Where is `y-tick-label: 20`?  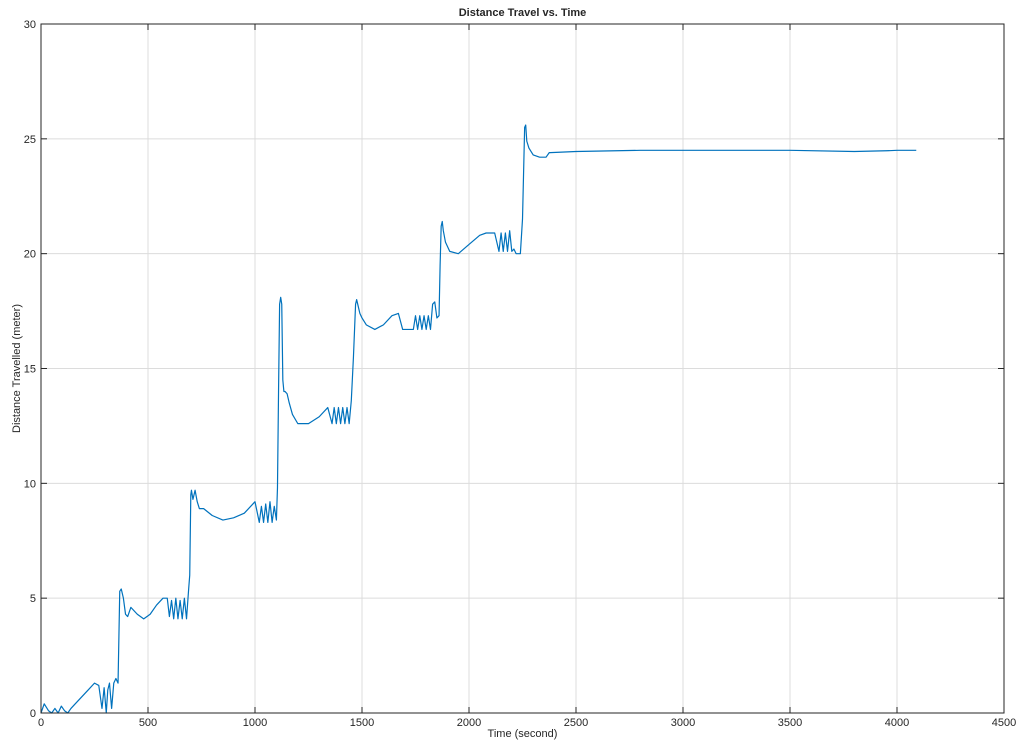 y-tick-label: 20 is located at coordinates (30, 255).